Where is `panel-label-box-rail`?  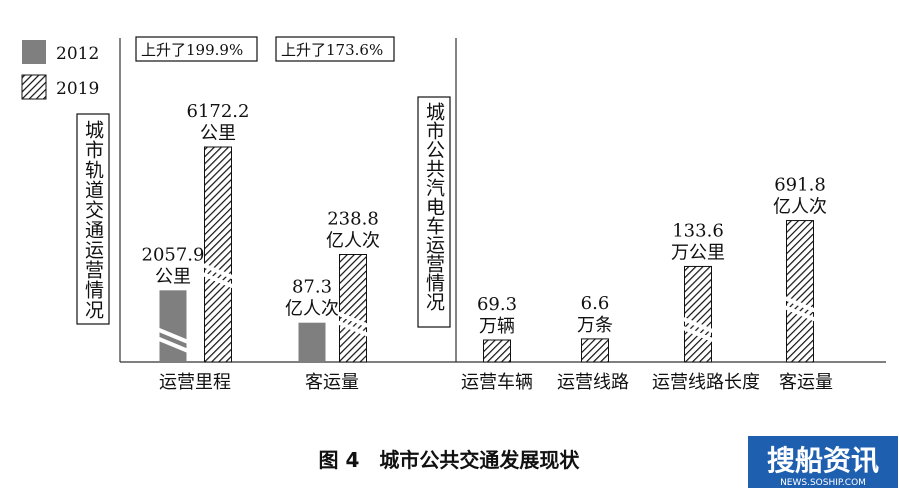
panel-label-box-rail is located at coordinates (93, 219).